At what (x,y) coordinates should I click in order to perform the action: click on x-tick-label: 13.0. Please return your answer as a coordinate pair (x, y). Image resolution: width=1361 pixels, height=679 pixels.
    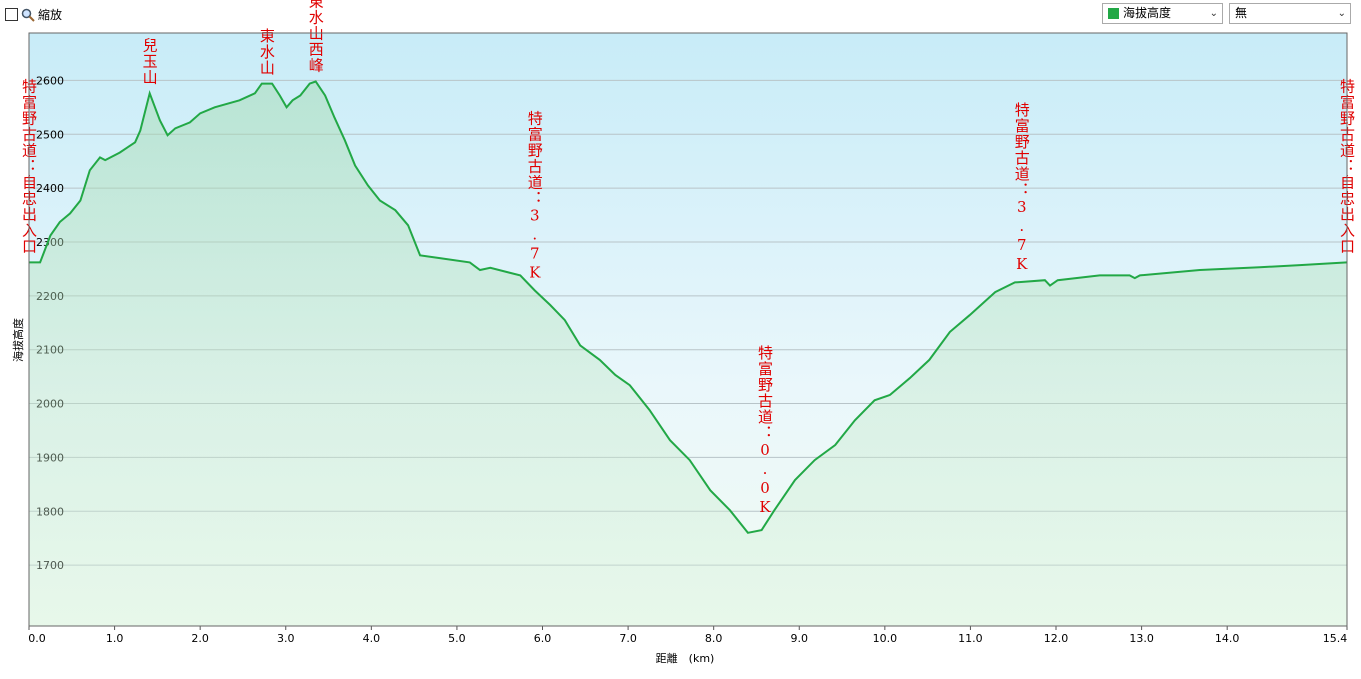
    Looking at the image, I should click on (1141, 638).